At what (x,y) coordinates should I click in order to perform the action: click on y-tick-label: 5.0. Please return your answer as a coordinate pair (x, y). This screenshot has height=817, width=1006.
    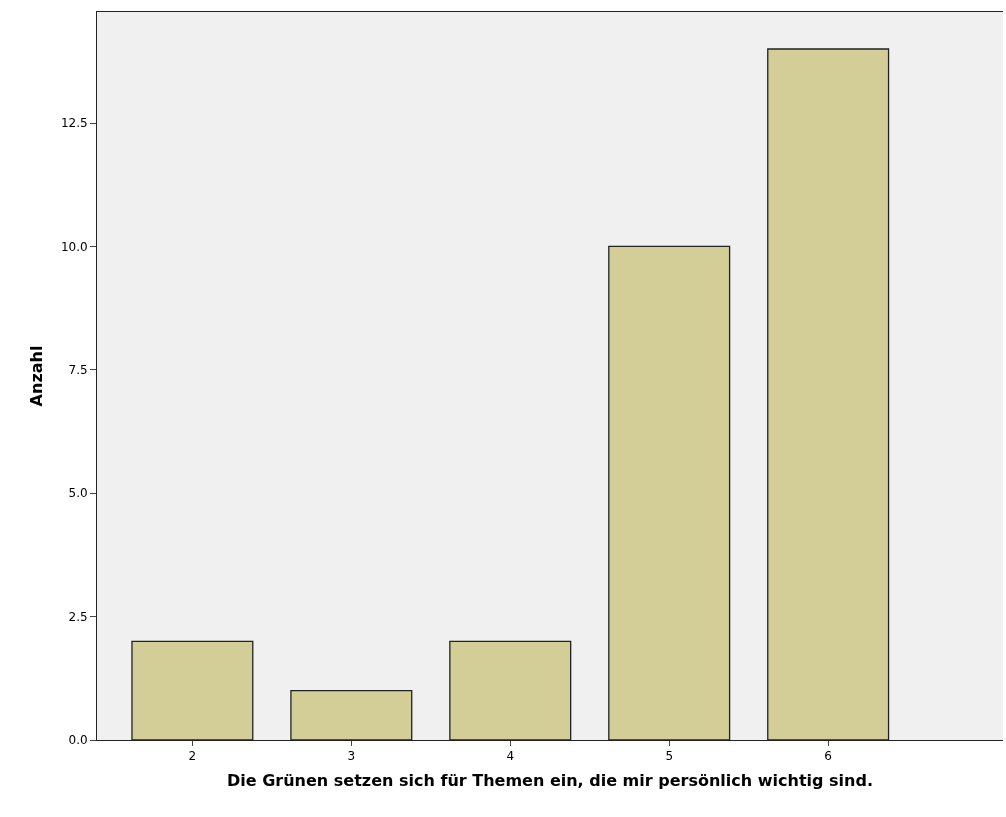
    Looking at the image, I should click on (78, 493).